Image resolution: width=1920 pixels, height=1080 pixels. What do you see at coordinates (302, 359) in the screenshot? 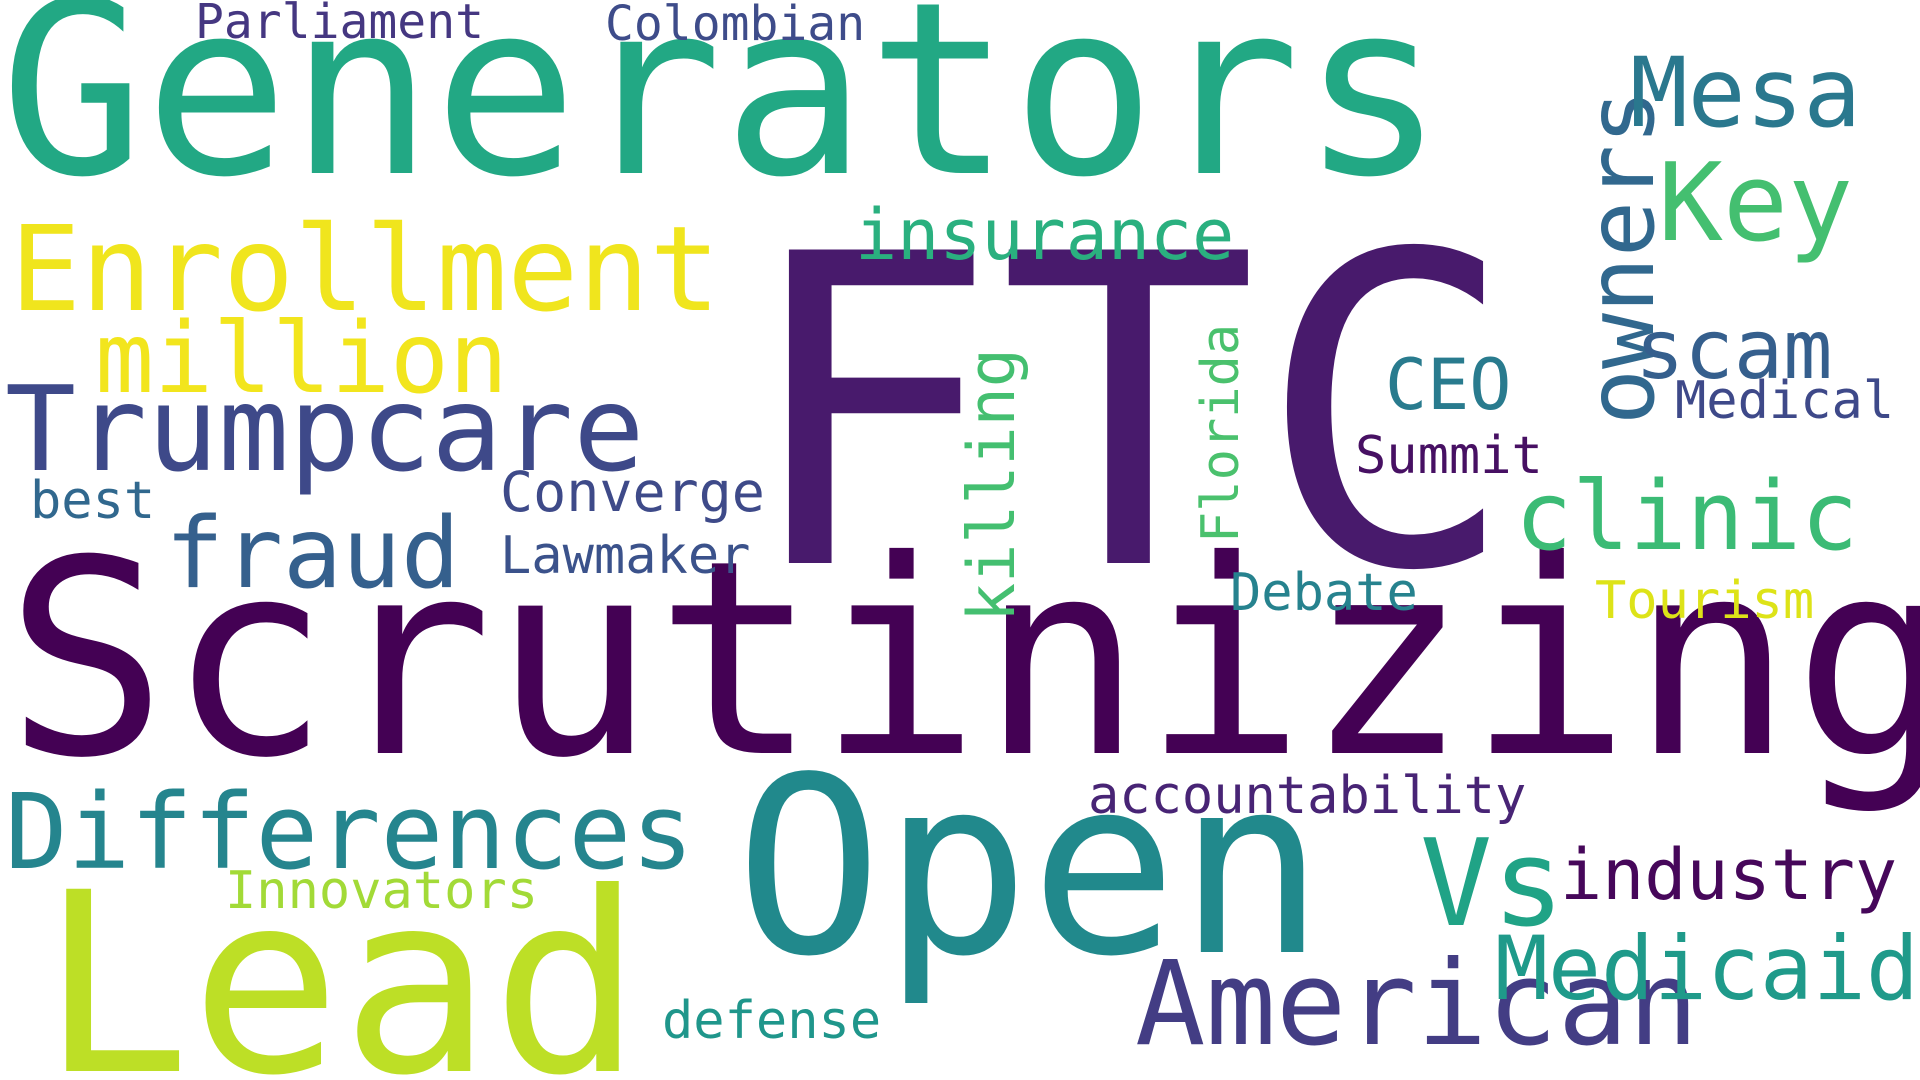
I see `word-million: million` at bounding box center [302, 359].